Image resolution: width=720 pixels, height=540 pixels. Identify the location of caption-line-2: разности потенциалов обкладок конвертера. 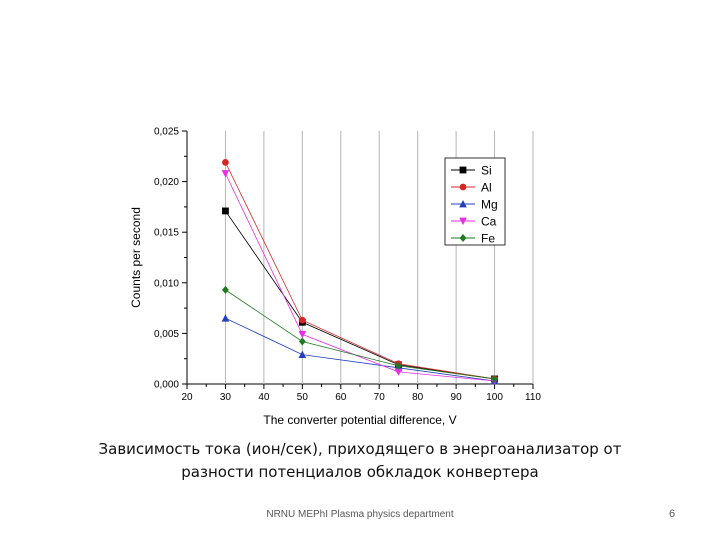
(360, 472).